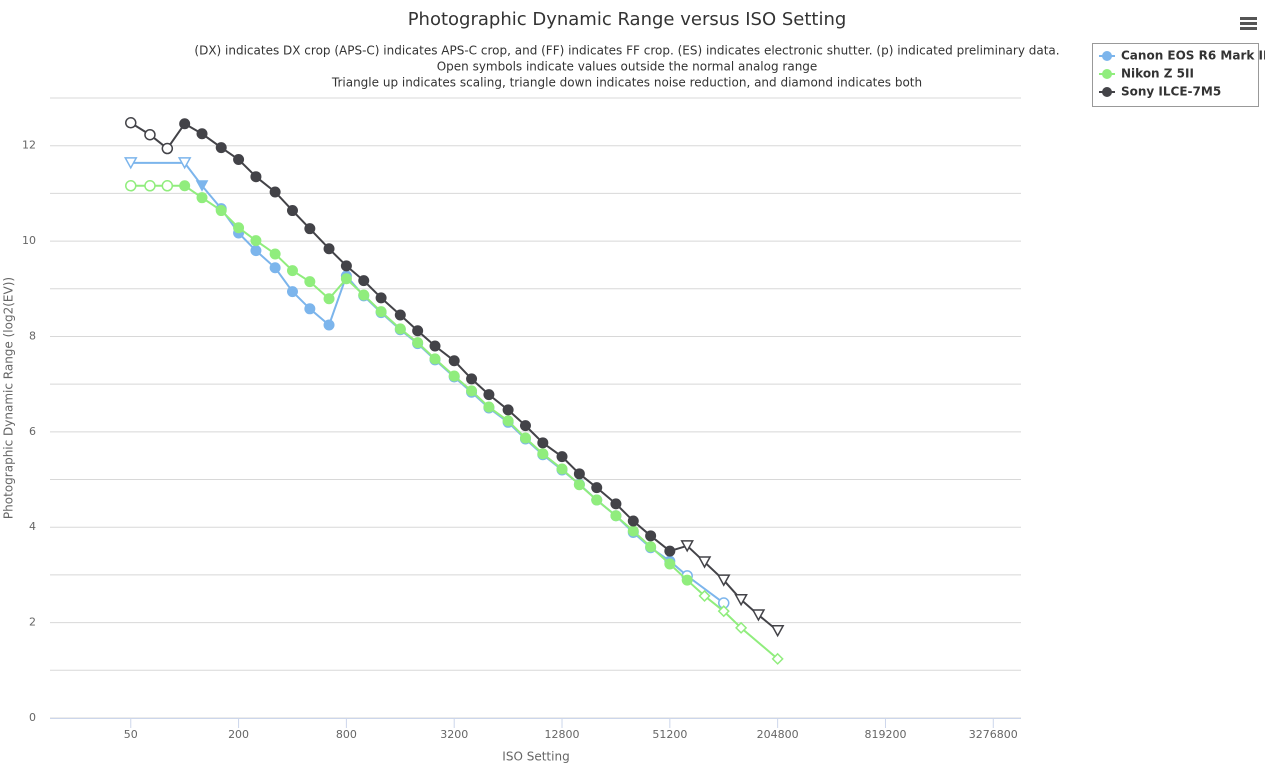  I want to click on y-axis-title: Photographic Dynamic Range (log2(EV)), so click(9, 398).